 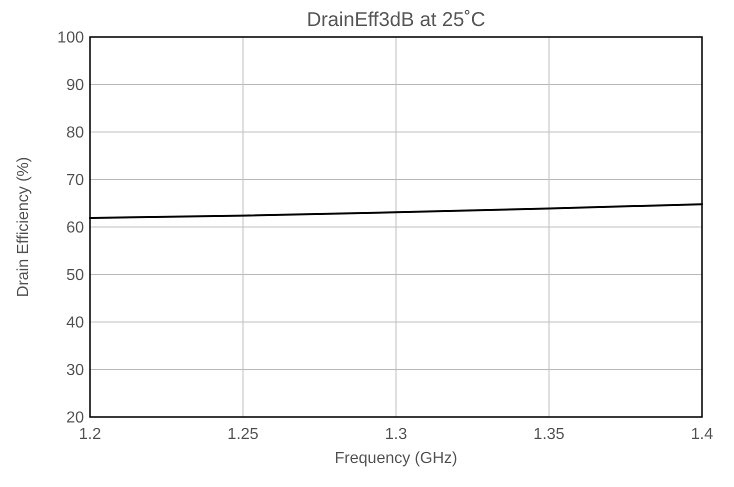 I want to click on y-tick-label: 90, so click(x=75, y=85).